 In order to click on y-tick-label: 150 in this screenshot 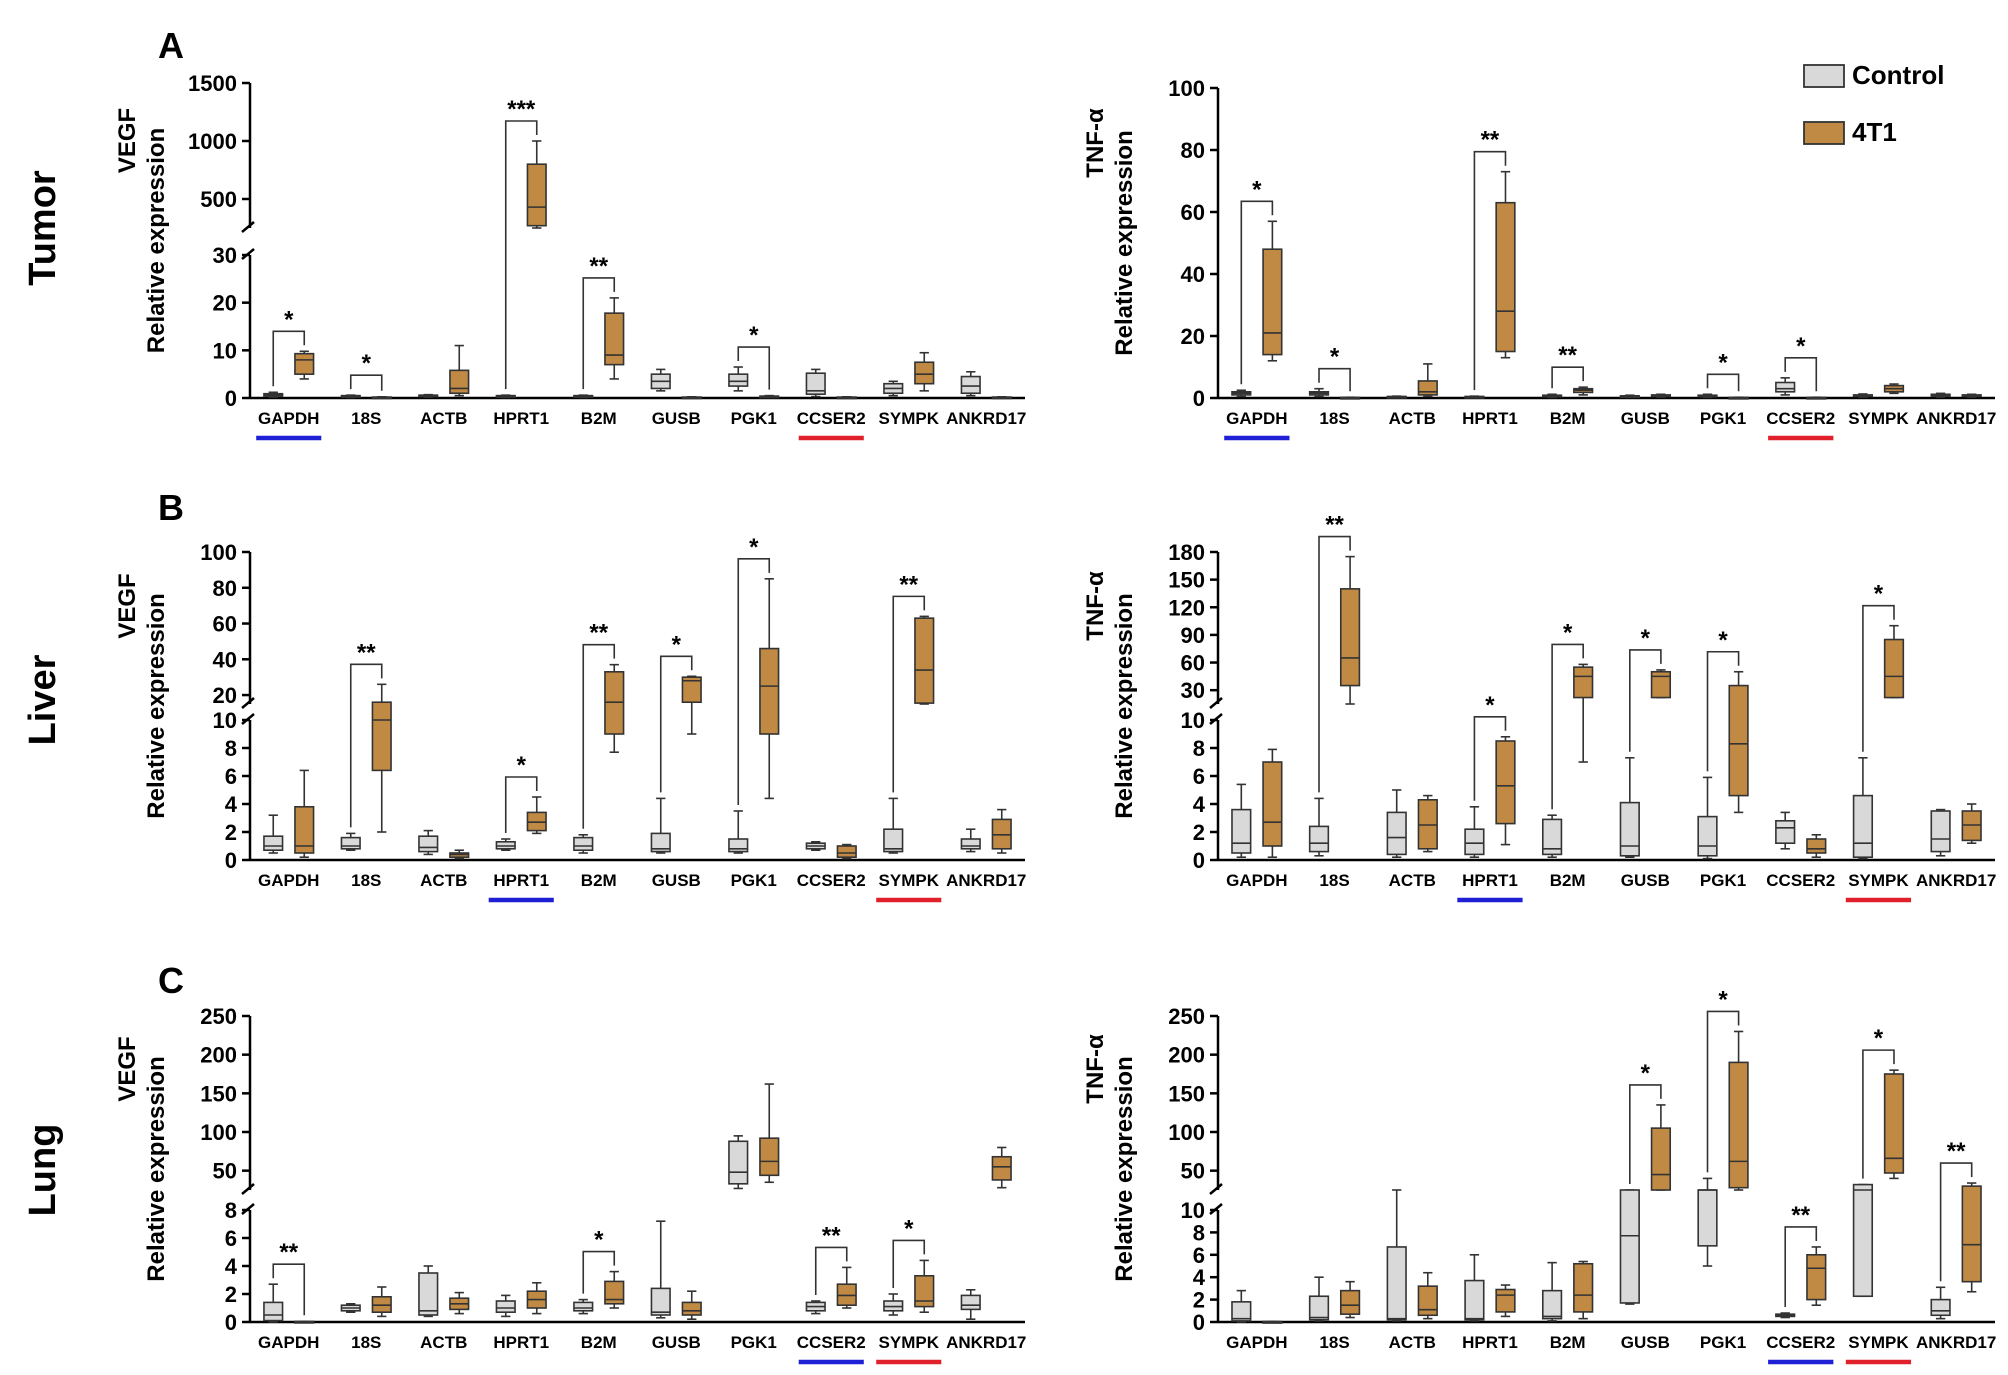, I will do `click(1186, 1093)`.